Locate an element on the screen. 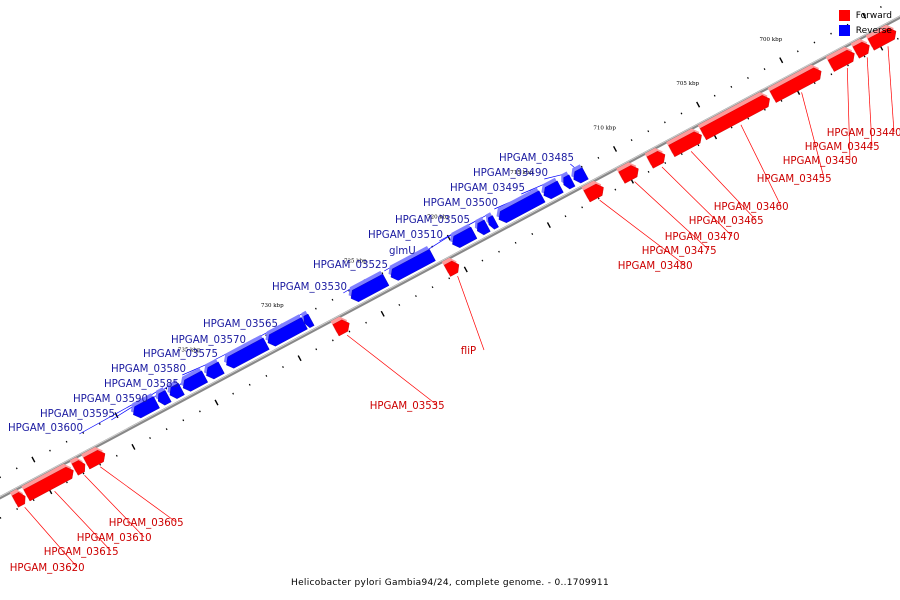 This screenshot has height=600, width=900. gene-label-hpgam-03535: HPGAM_03535 is located at coordinates (407, 406).